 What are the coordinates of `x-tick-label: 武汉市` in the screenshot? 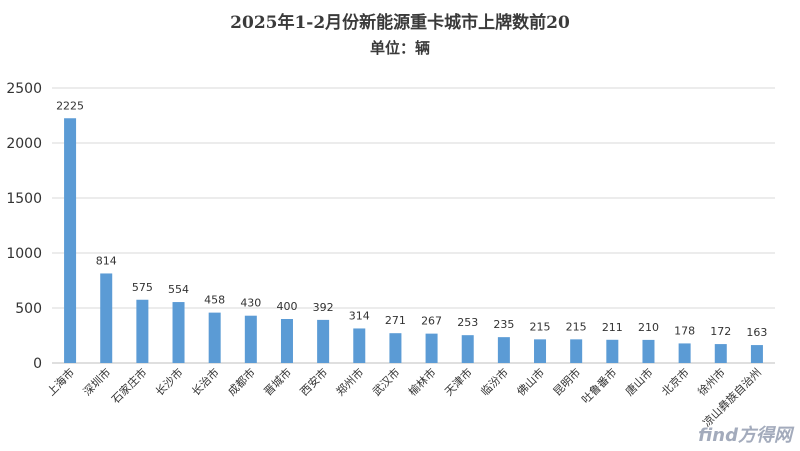 It's located at (385, 381).